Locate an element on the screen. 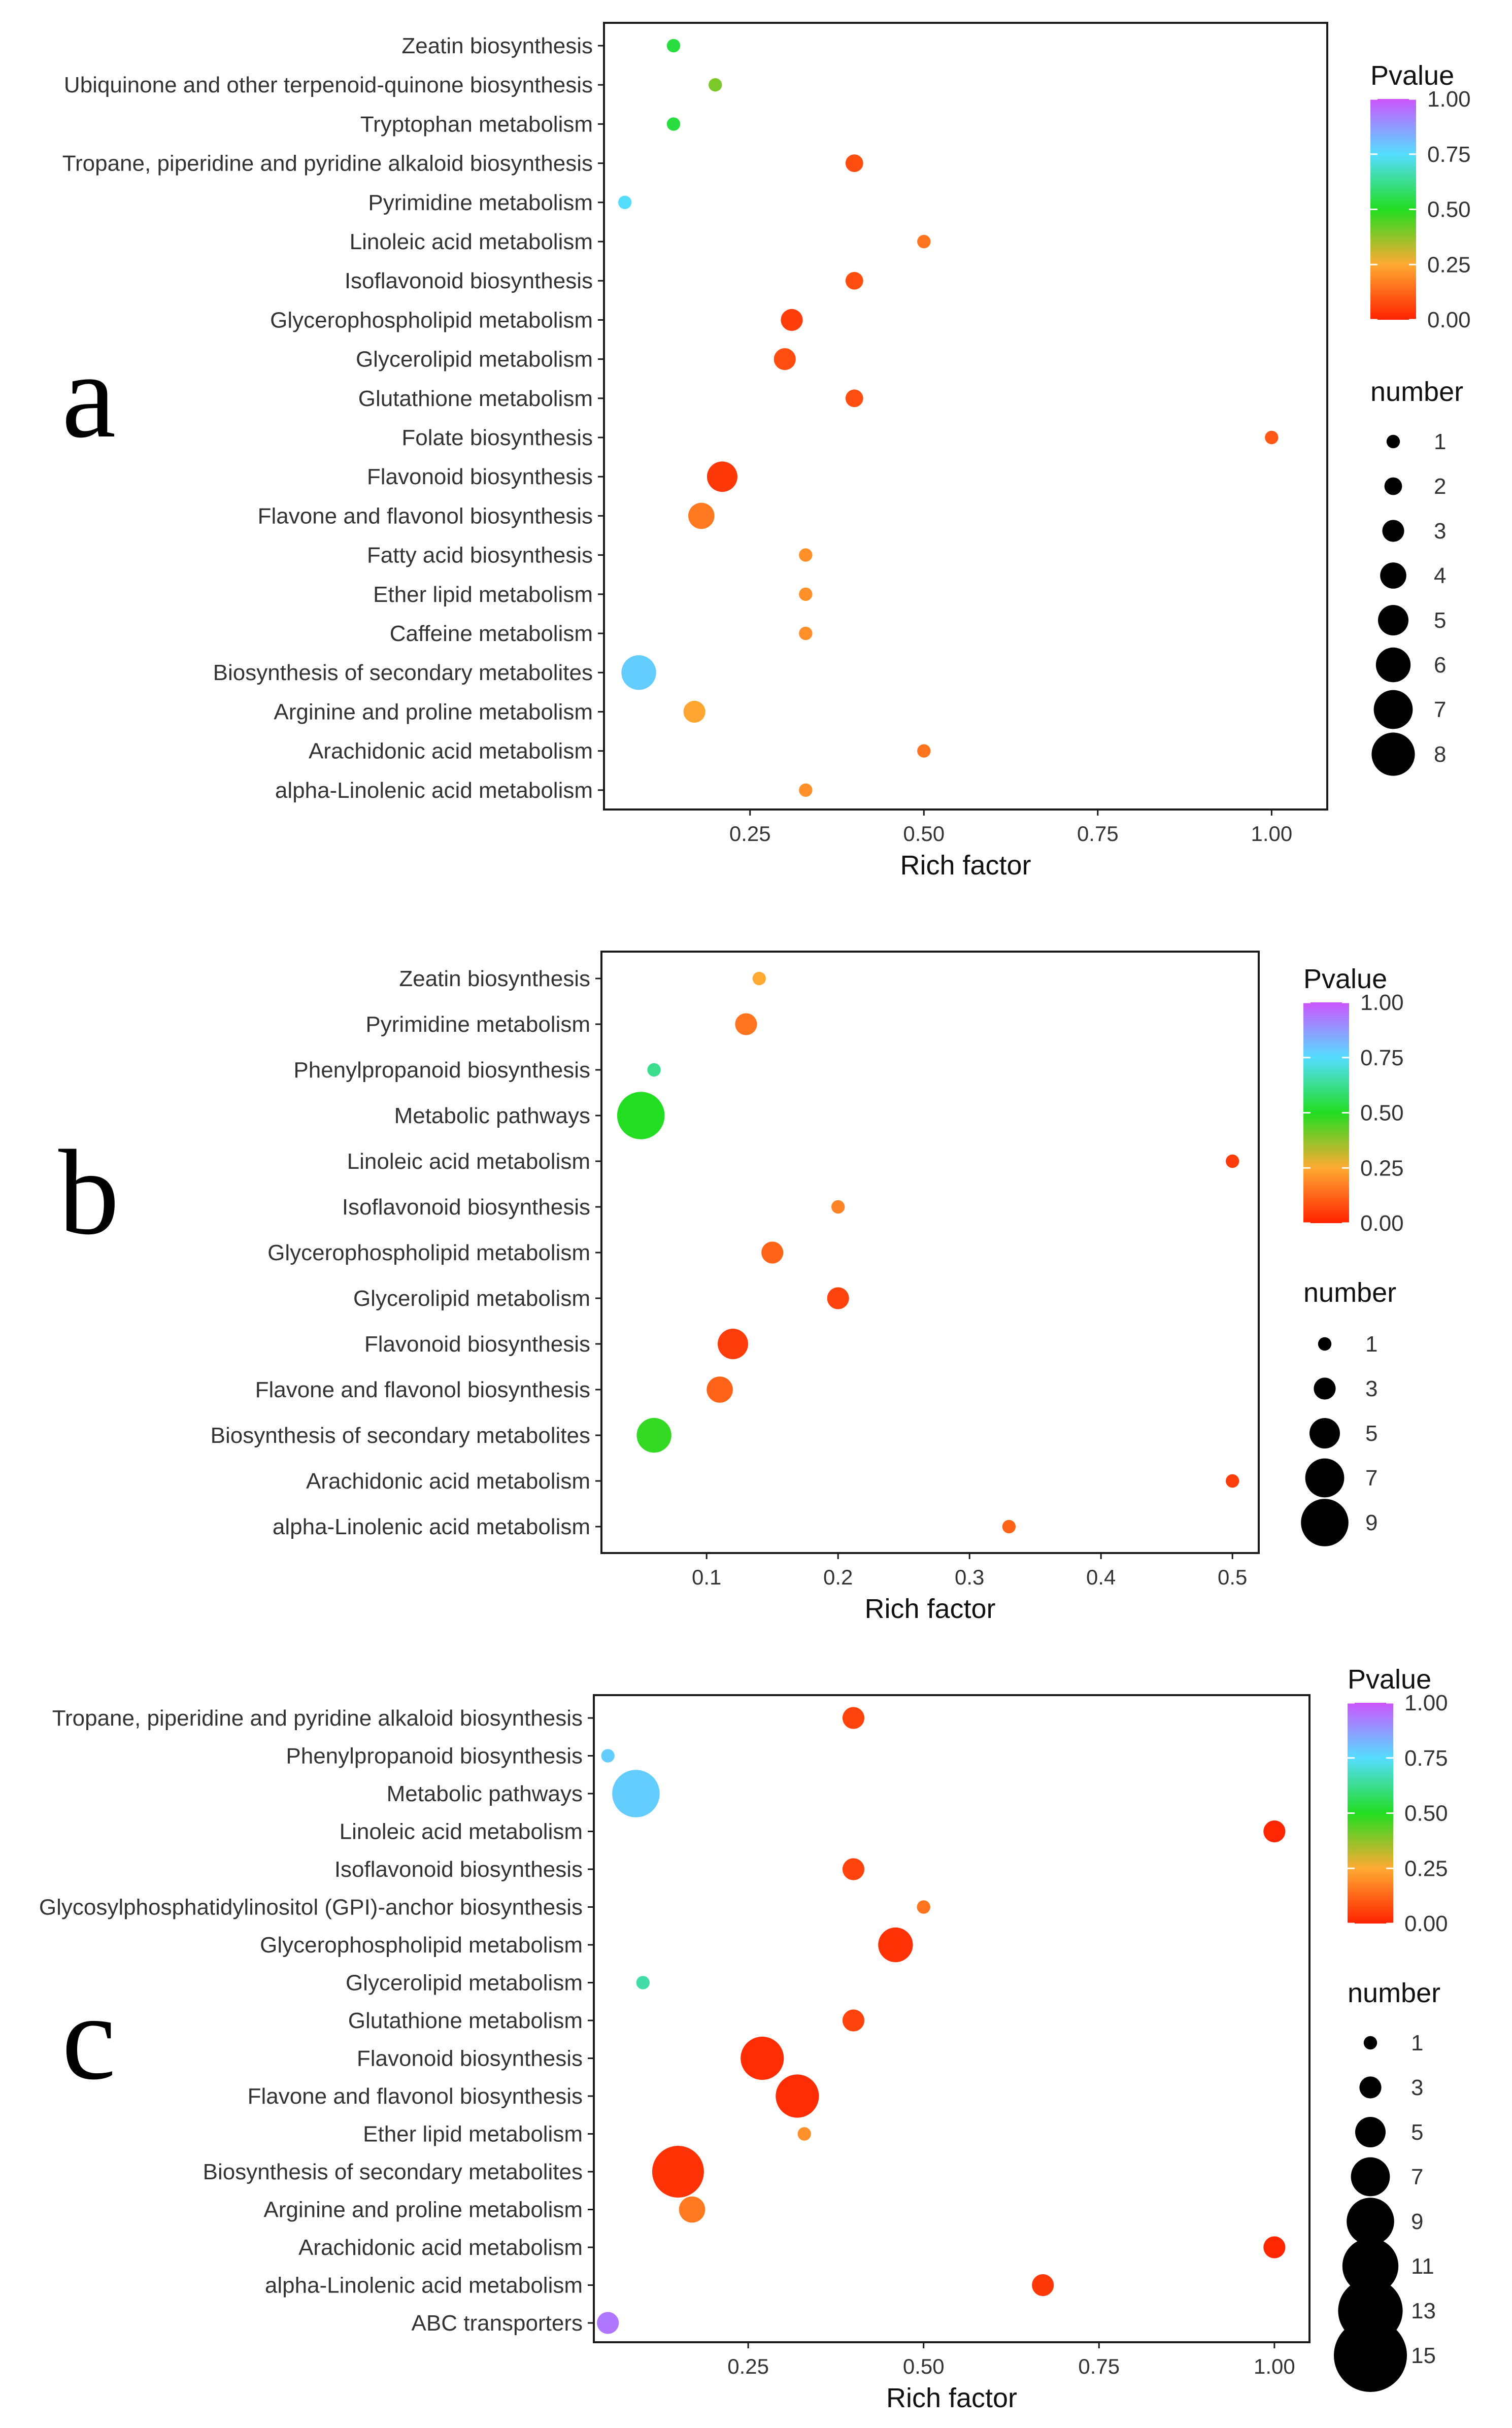 The width and height of the screenshot is (1512, 2428). y-tick-label: Glycerolipid metabolism is located at coordinates (475, 359).